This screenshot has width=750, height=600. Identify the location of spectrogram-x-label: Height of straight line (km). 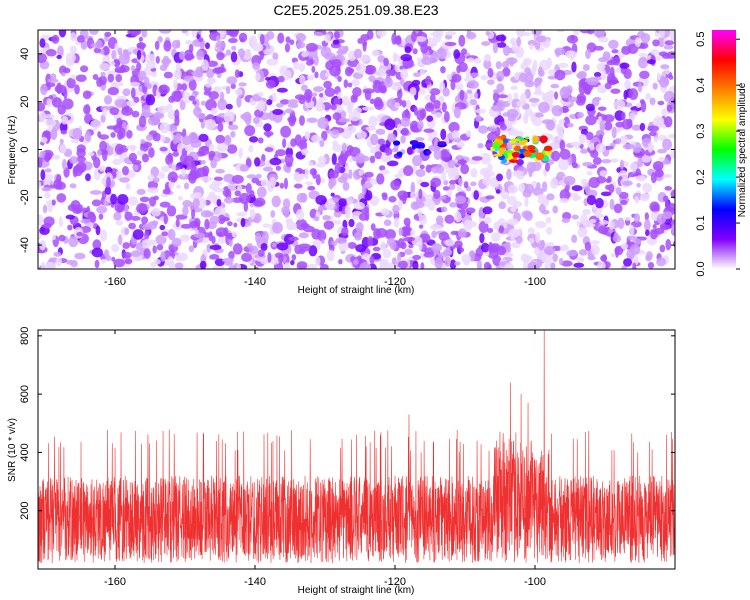
(356, 290).